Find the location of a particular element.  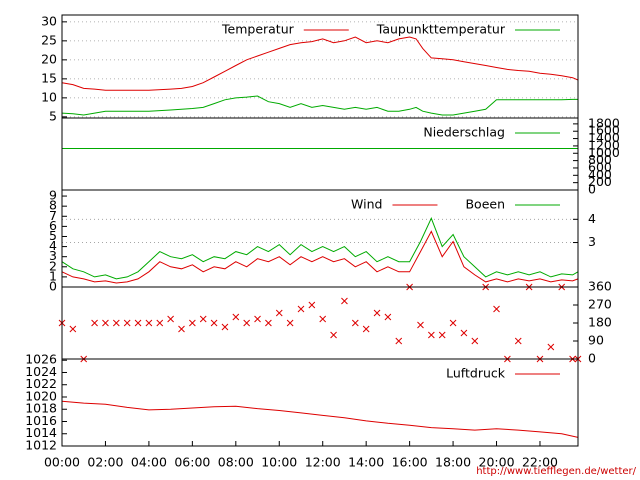

y-tick-label: 1014 is located at coordinates (41, 432).